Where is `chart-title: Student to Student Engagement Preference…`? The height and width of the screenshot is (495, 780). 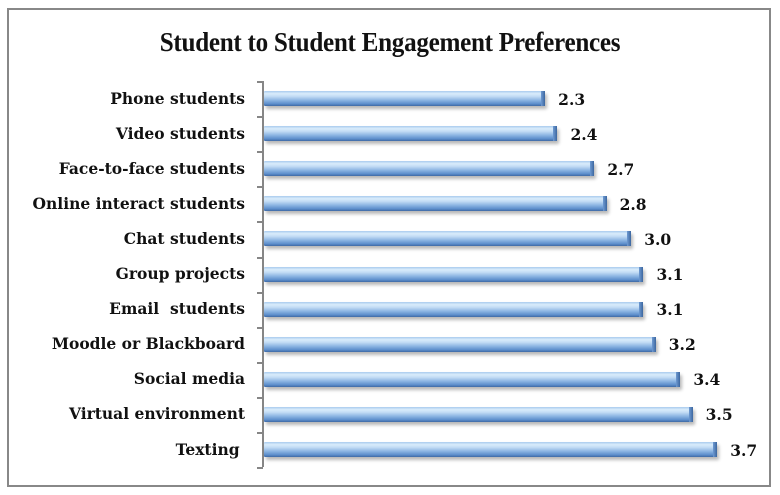 chart-title: Student to Student Engagement Preference… is located at coordinates (390, 42).